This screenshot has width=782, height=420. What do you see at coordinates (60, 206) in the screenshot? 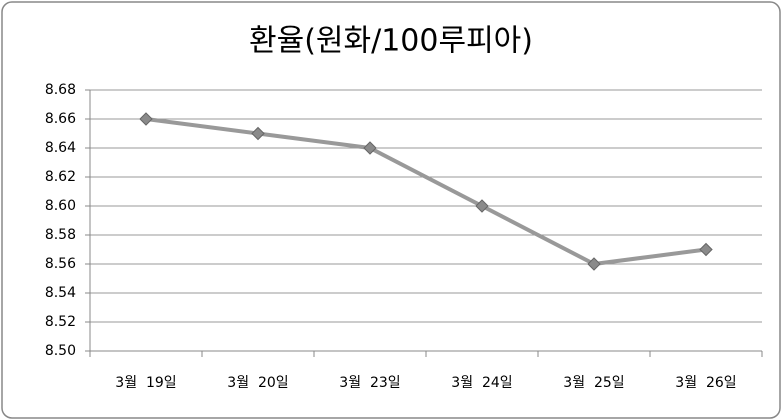
I see `y-tick-label: 8.60` at bounding box center [60, 206].